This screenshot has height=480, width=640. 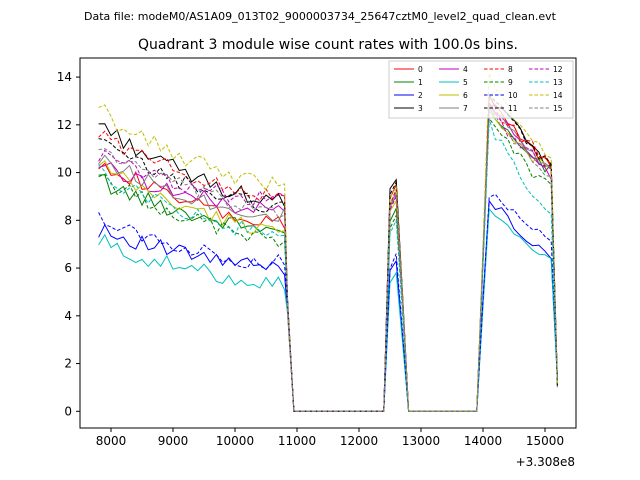 What do you see at coordinates (68, 364) in the screenshot?
I see `y-tick-label: 2` at bounding box center [68, 364].